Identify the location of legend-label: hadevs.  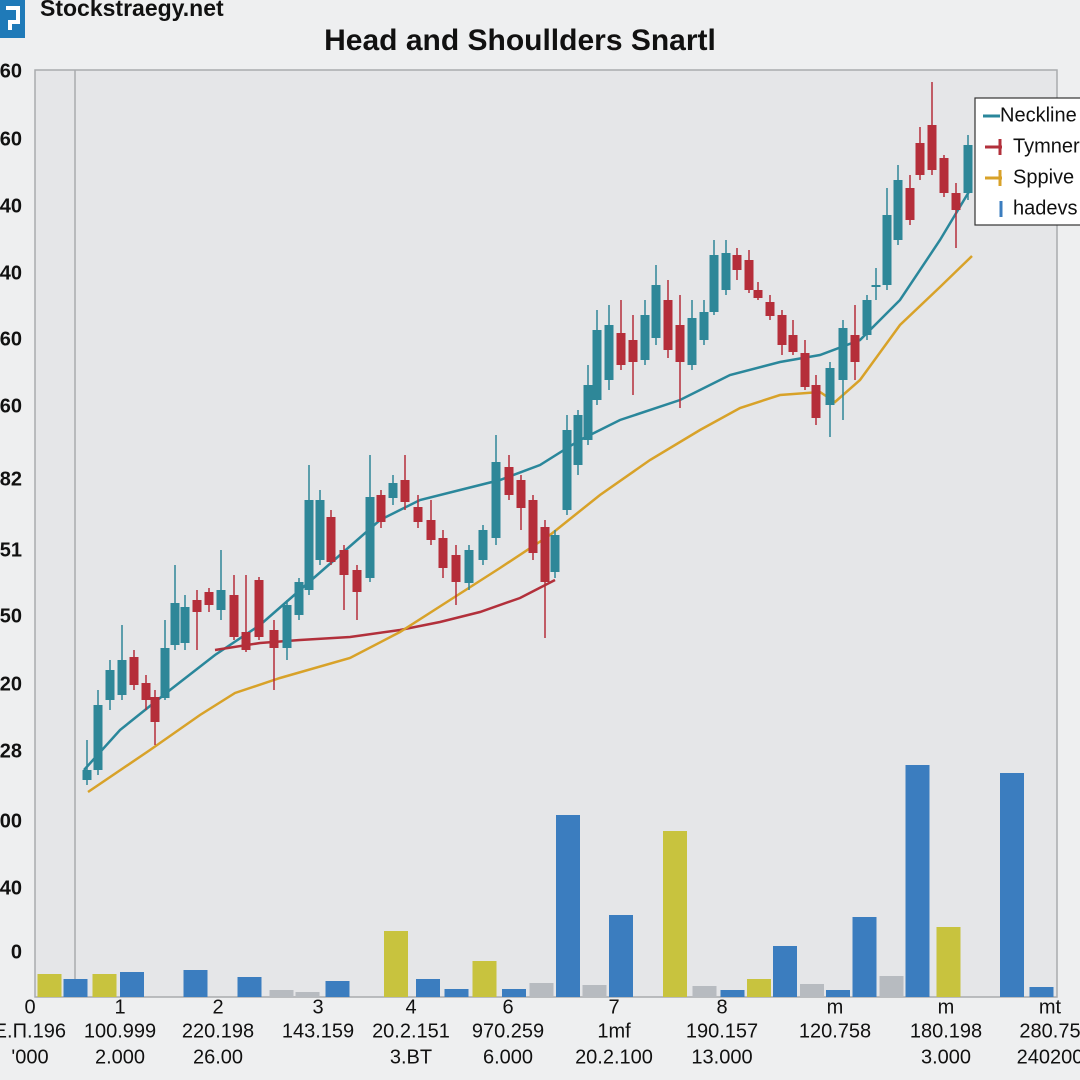
(1045, 208).